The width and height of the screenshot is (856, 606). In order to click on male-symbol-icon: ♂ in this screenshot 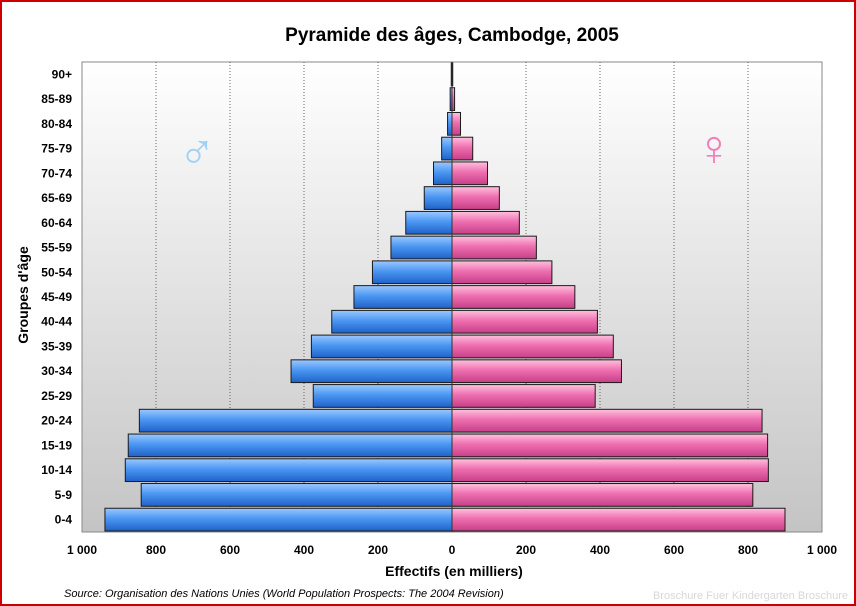, I will do `click(197, 150)`.